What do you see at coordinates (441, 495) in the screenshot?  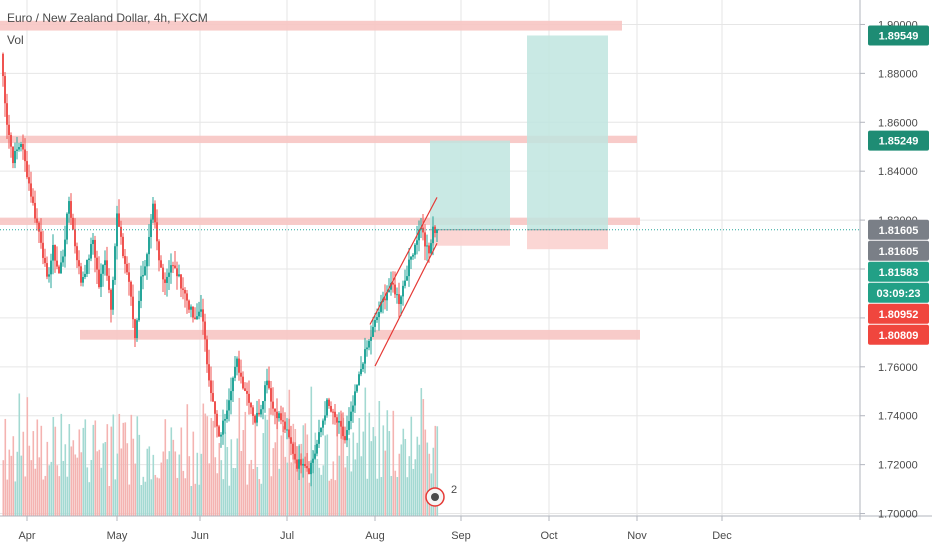 I see `drawing-indicator: 2` at bounding box center [441, 495].